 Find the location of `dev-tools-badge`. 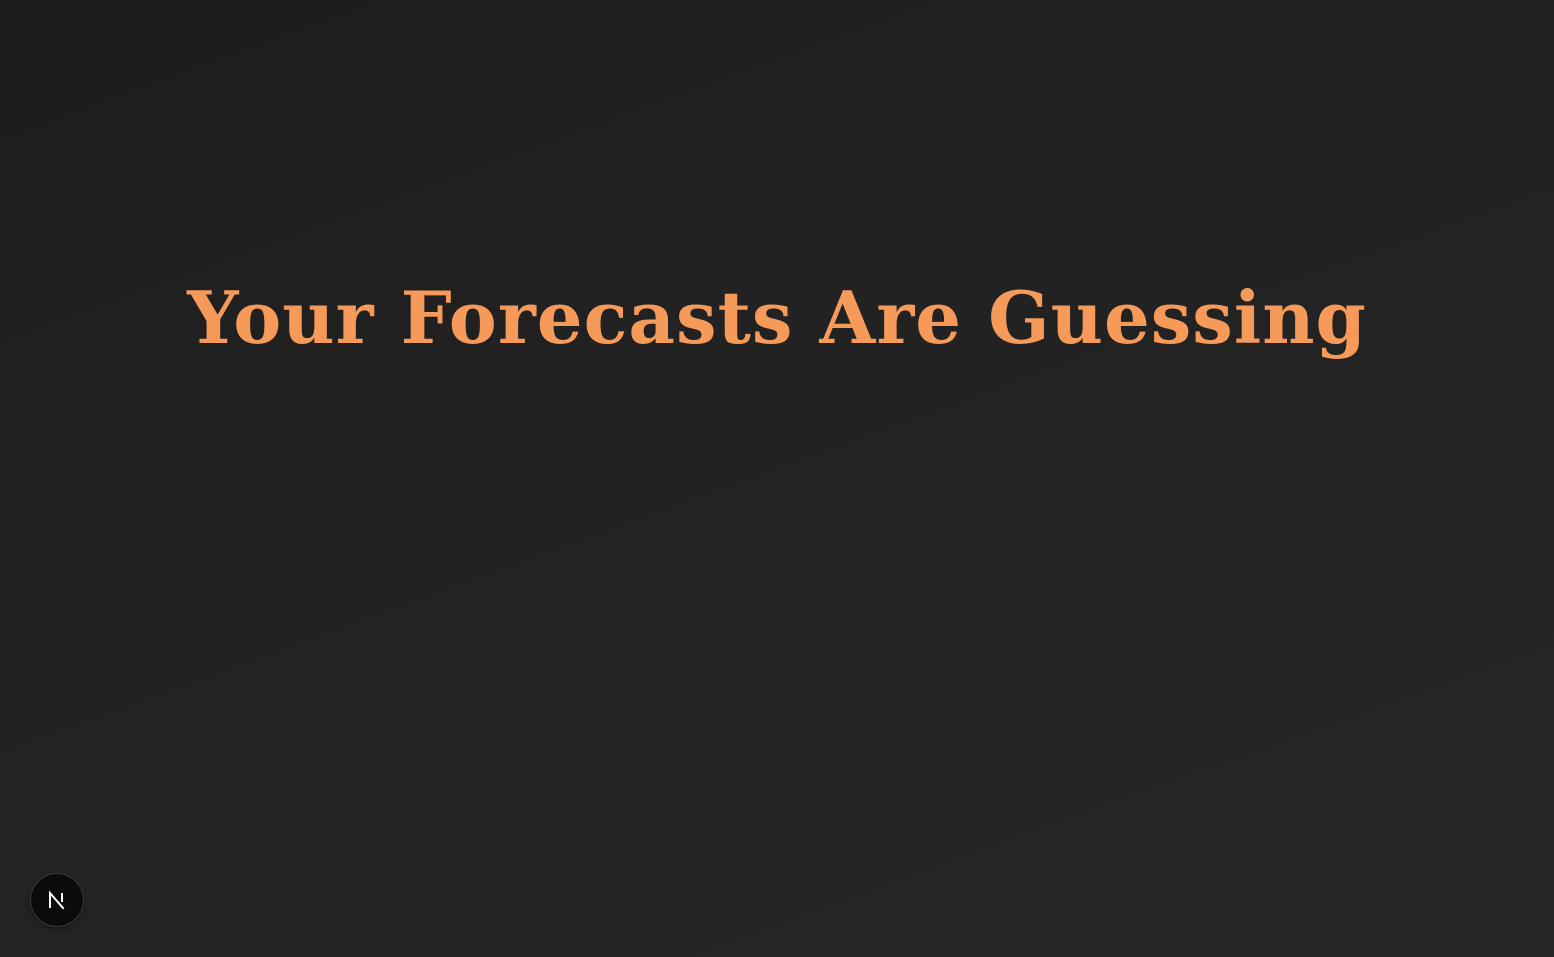

dev-tools-badge is located at coordinates (57, 900).